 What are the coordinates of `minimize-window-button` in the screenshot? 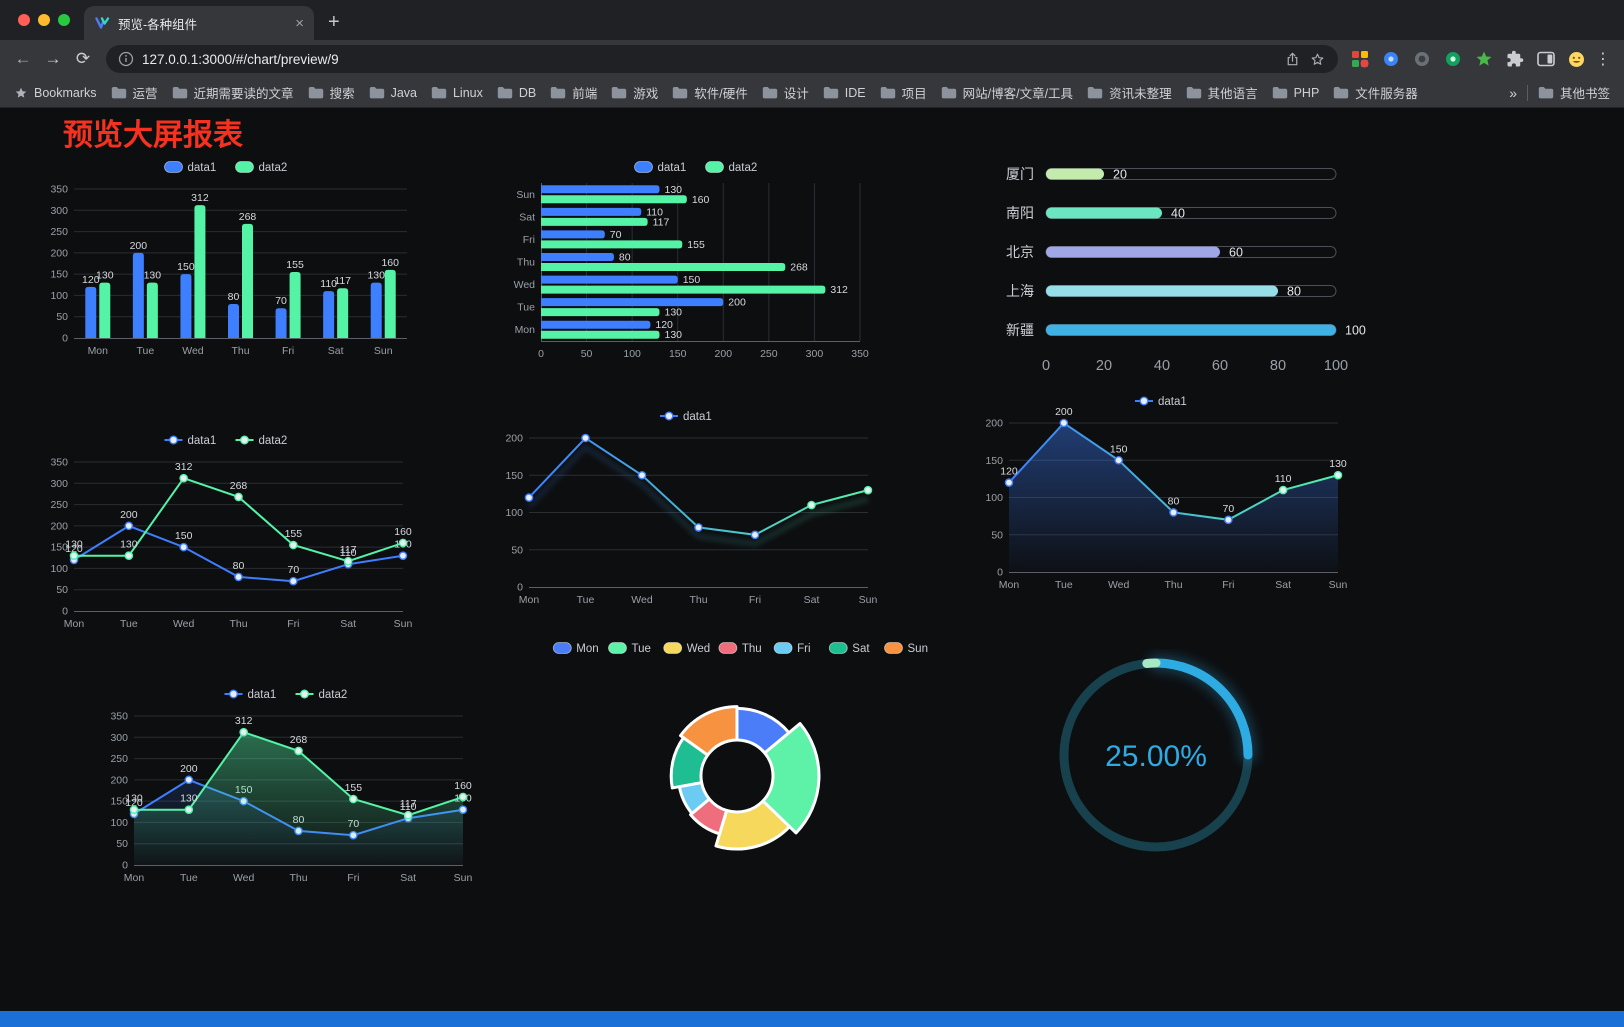 It's located at (44, 20).